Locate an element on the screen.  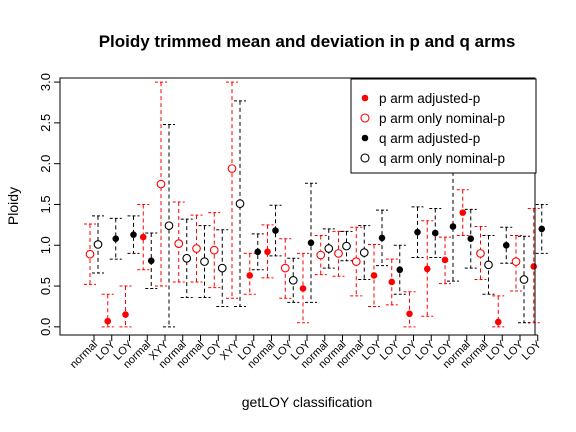
y-tick-label: 0.0 is located at coordinates (45, 327).